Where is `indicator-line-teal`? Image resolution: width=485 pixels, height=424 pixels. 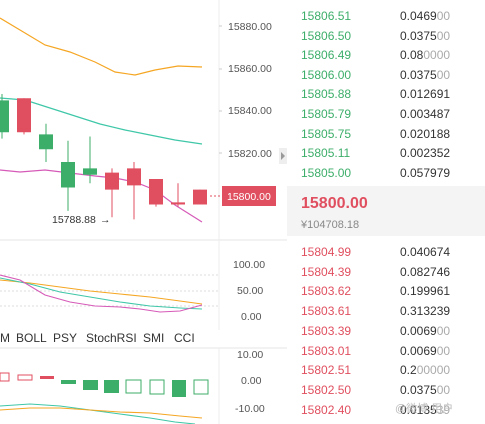
indicator-line-teal is located at coordinates (101, 293).